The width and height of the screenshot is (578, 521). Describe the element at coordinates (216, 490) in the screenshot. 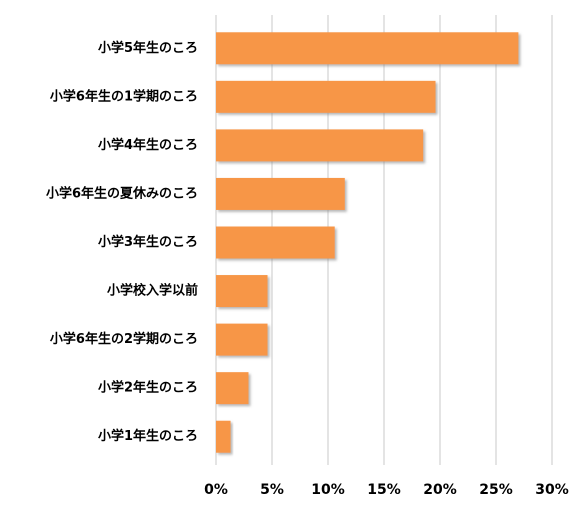

I see `x-tick-label: 0%` at that location.